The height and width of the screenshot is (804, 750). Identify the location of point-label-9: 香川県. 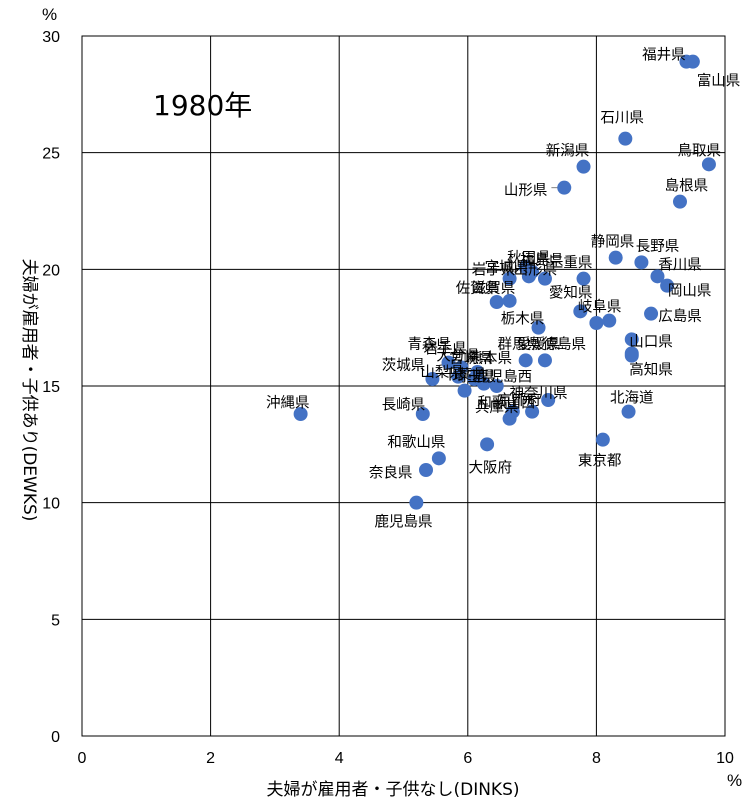
(680, 265).